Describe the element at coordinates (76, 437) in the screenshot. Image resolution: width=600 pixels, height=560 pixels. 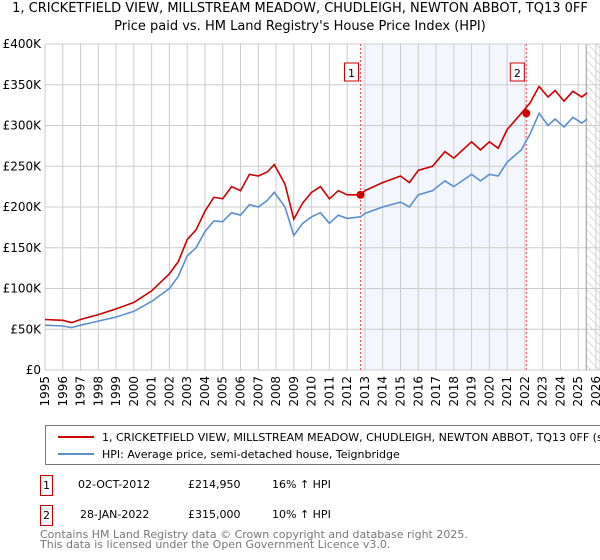
I see `red-line-swatch` at that location.